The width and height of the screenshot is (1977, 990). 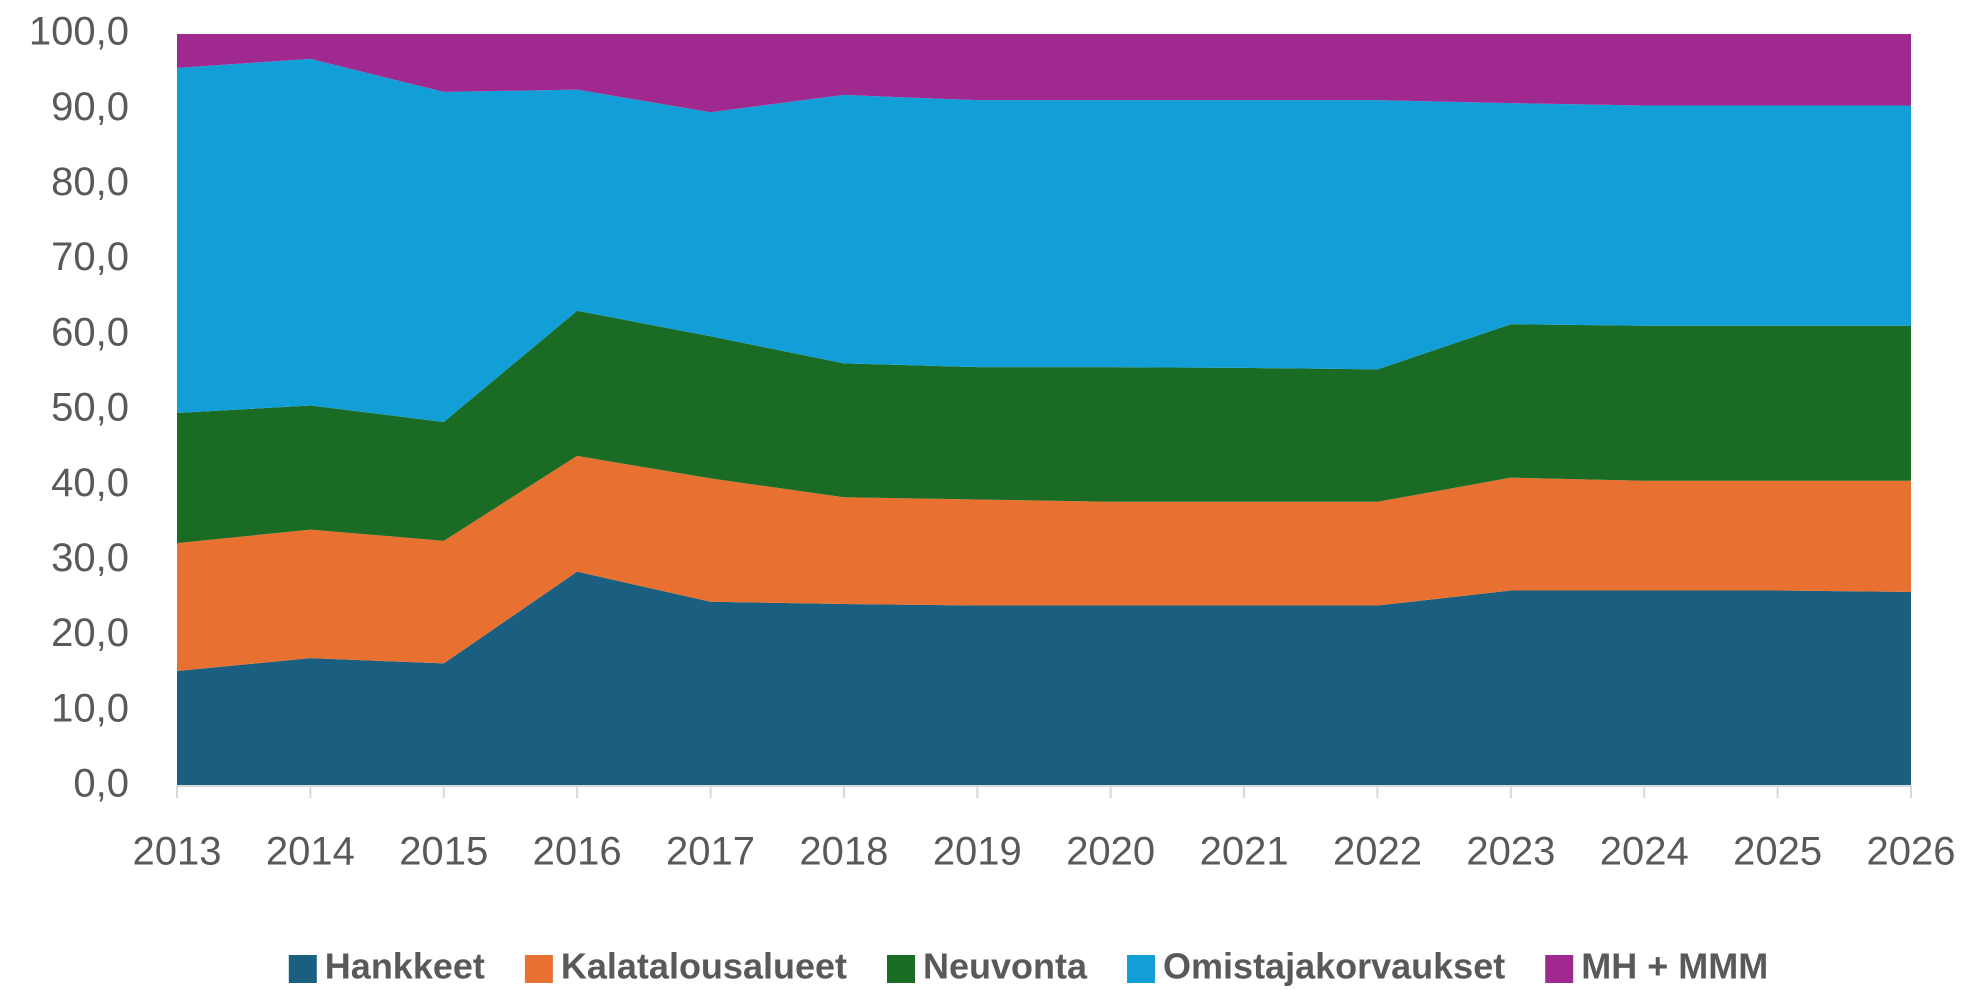 What do you see at coordinates (405, 966) in the screenshot?
I see `legend-label: Hankkeet` at bounding box center [405, 966].